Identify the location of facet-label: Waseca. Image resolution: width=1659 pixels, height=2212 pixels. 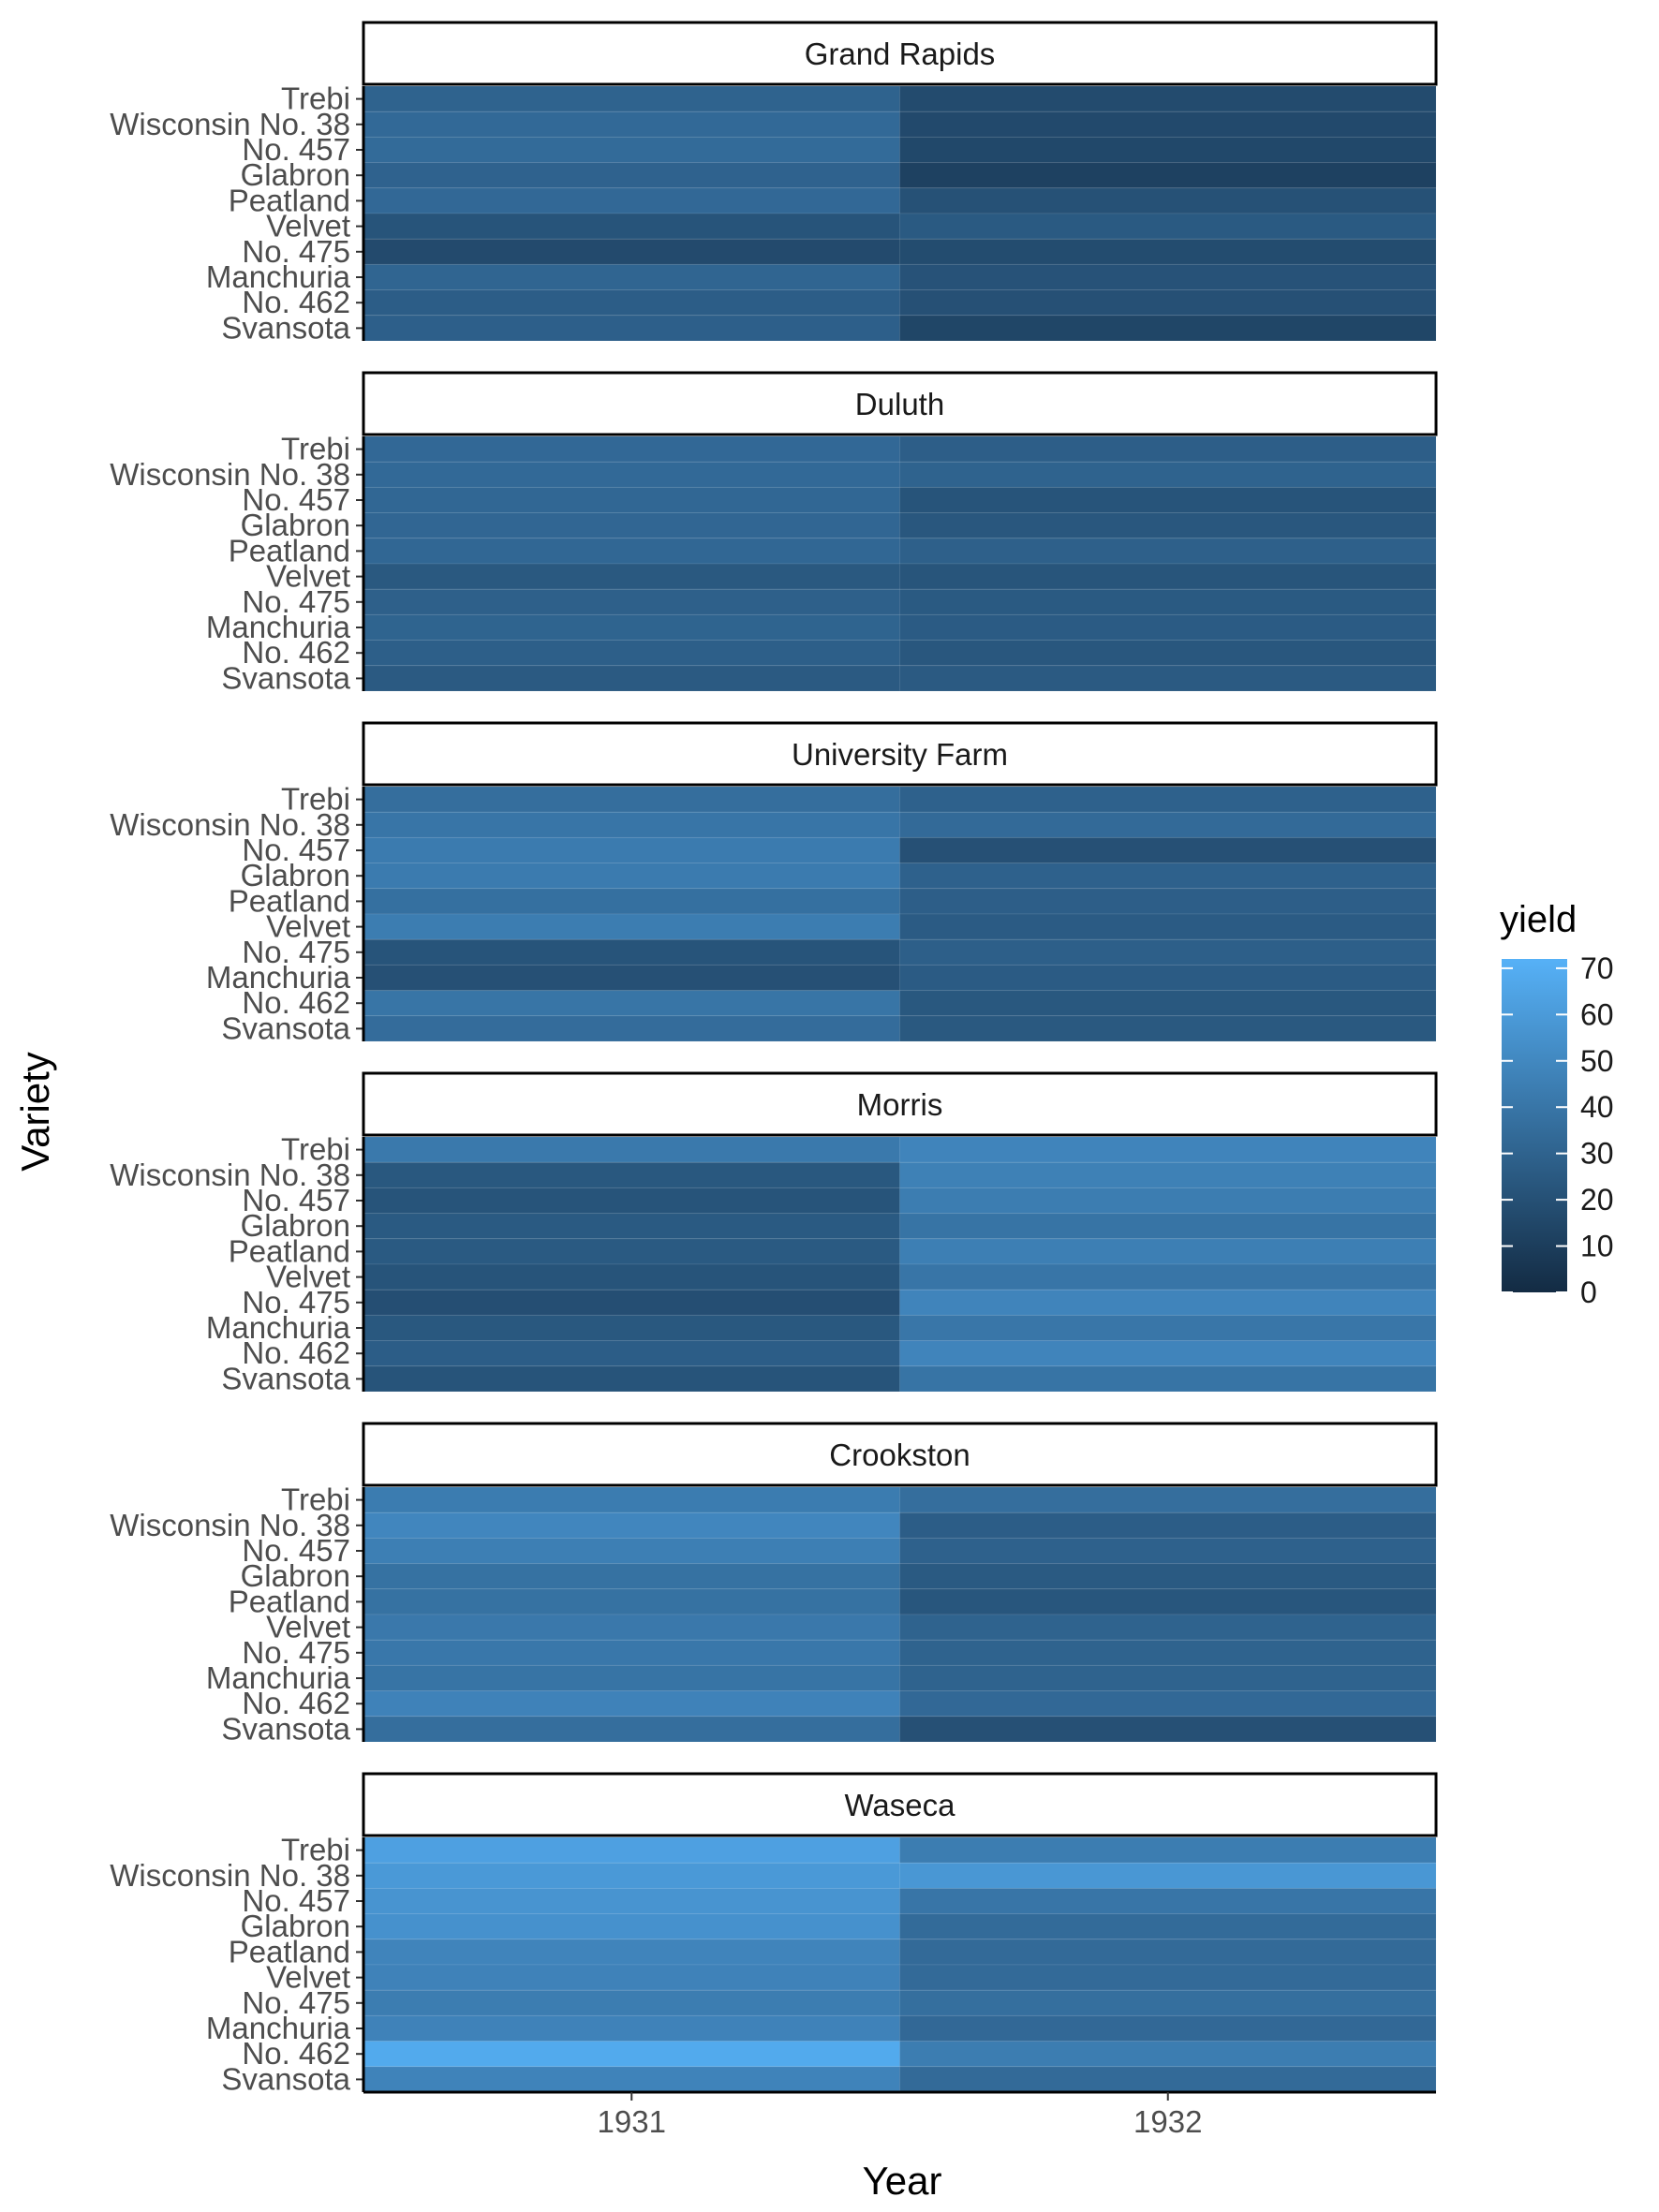
(901, 1805).